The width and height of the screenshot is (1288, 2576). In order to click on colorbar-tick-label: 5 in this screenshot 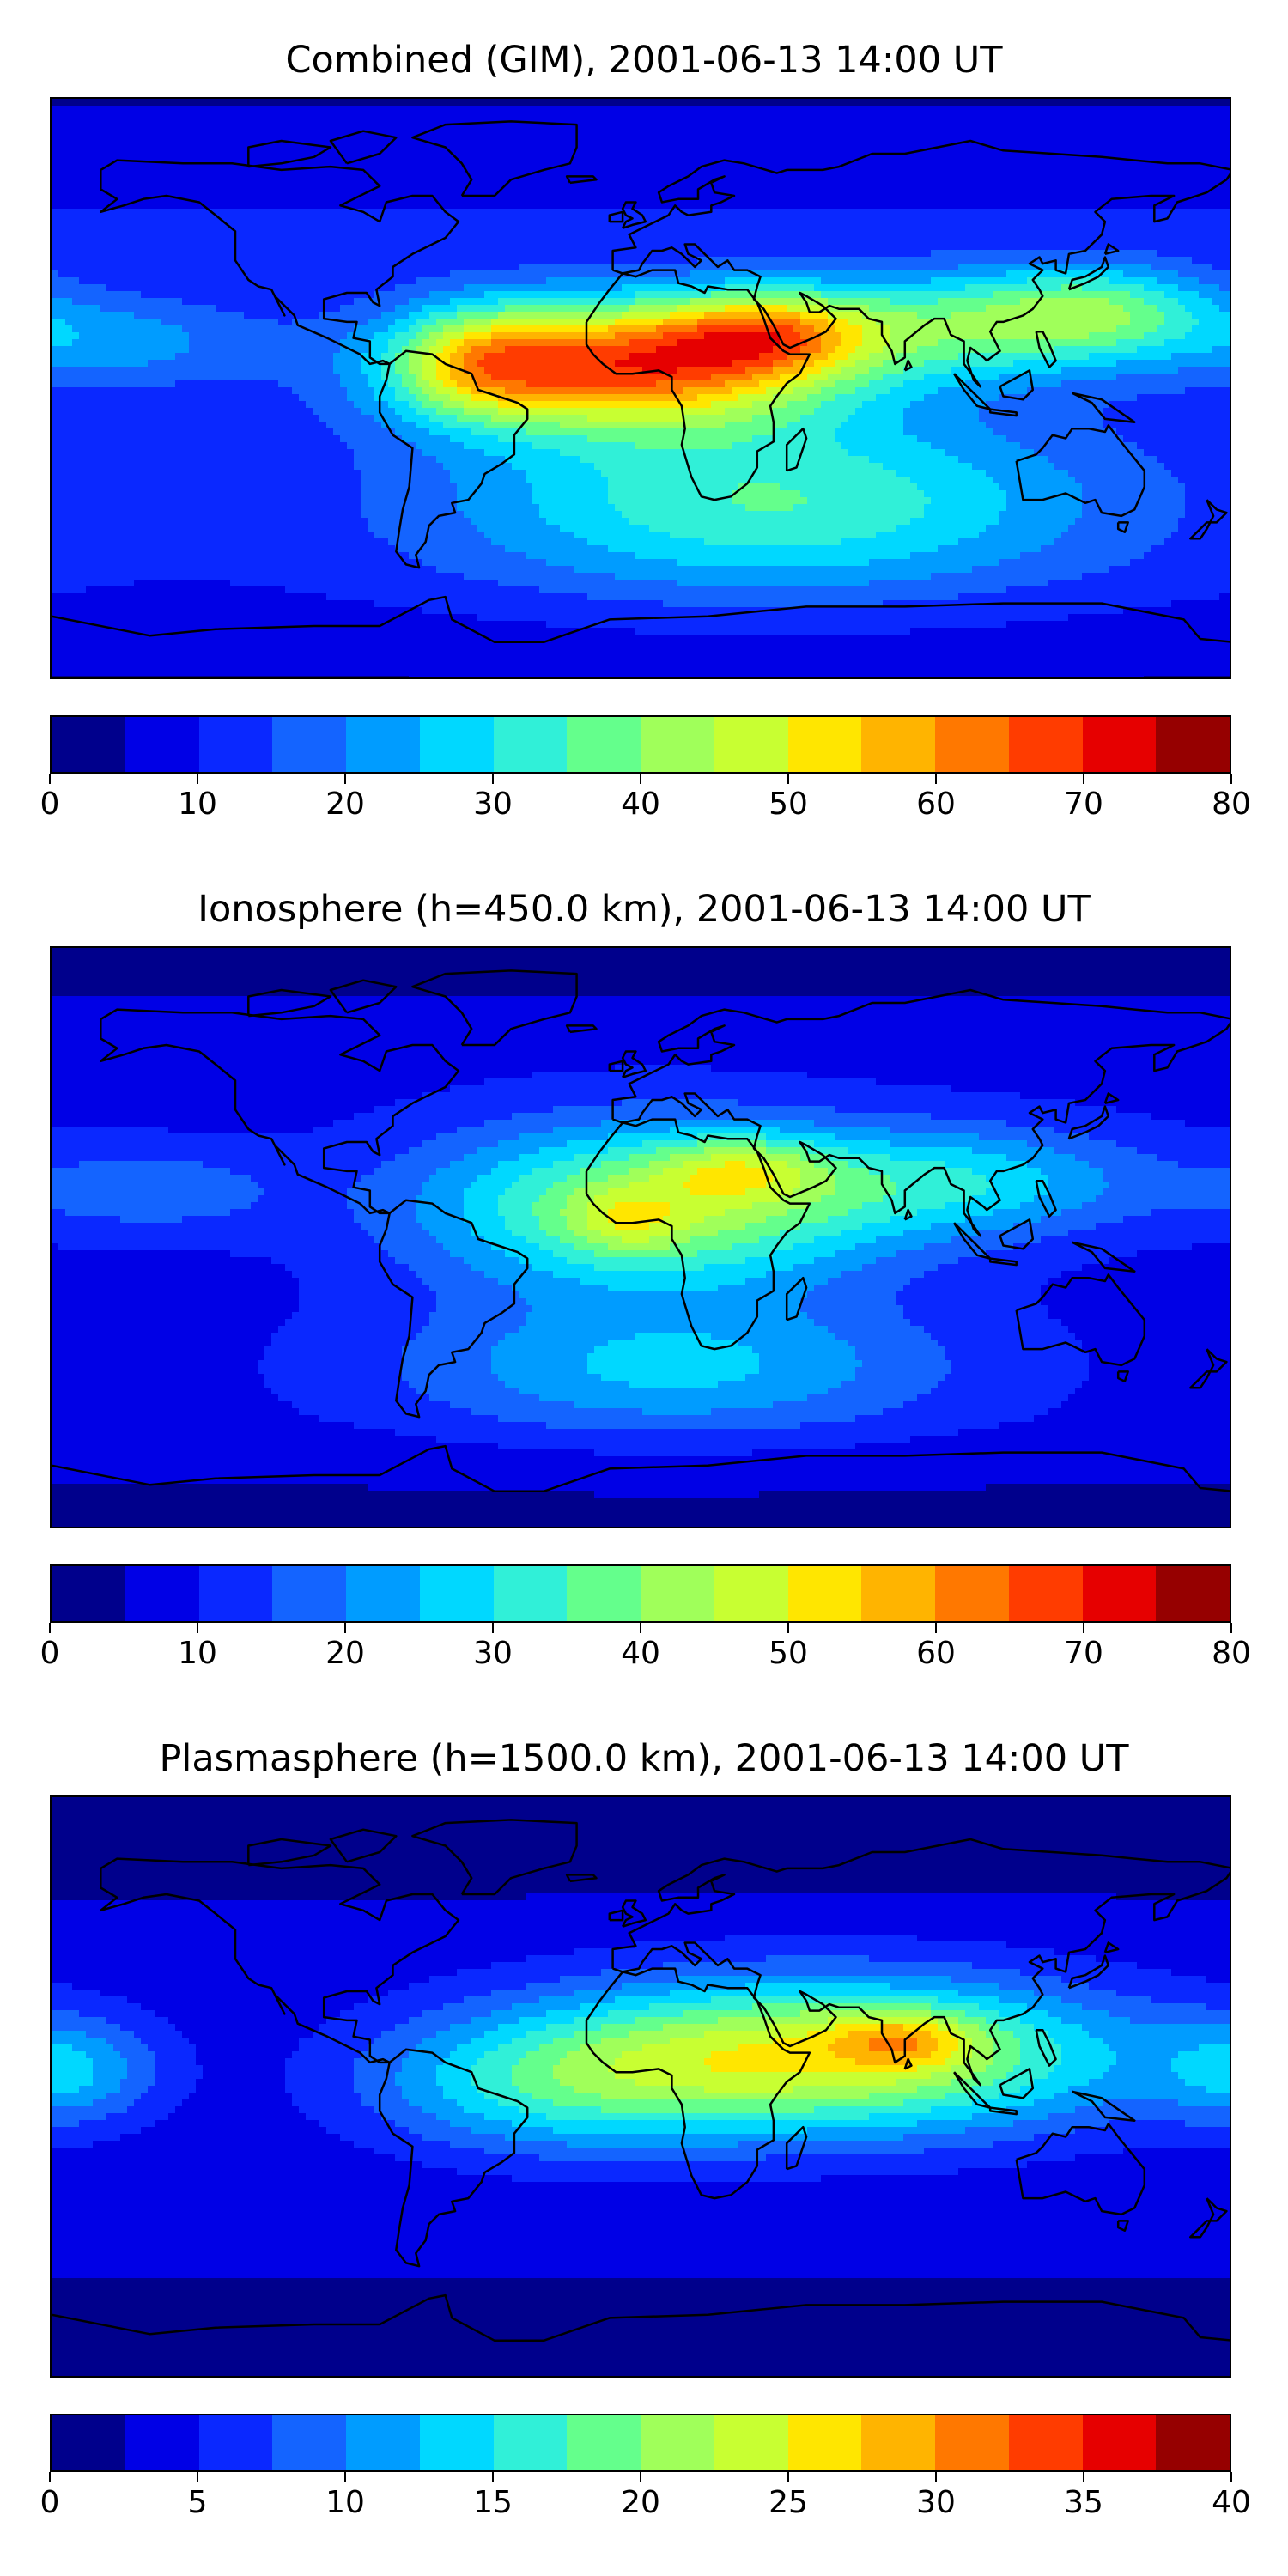, I will do `click(198, 2503)`.